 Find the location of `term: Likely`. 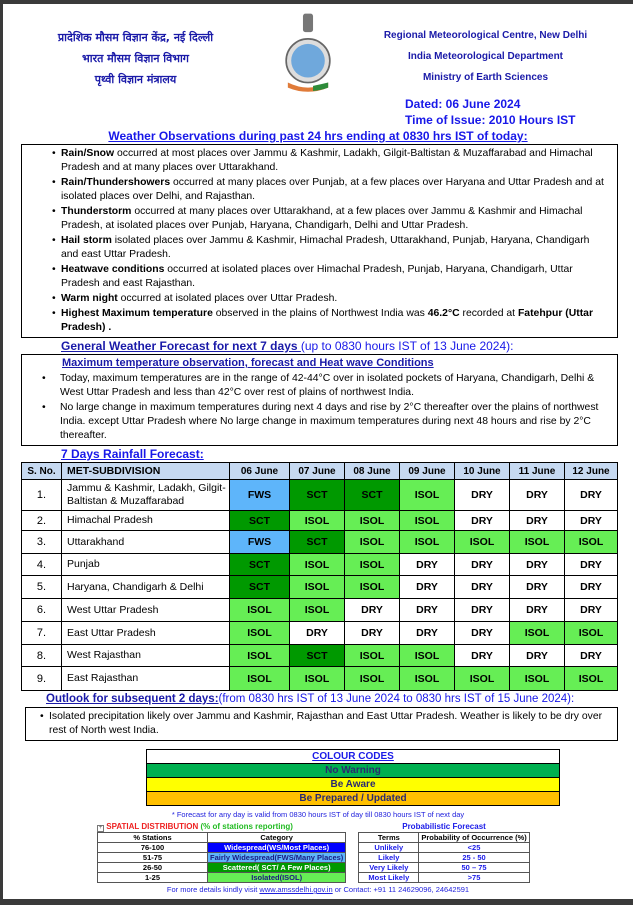

term: Likely is located at coordinates (389, 857).